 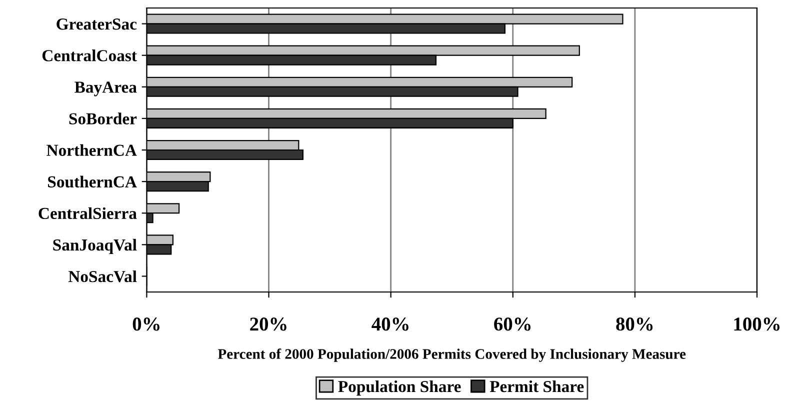 What do you see at coordinates (87, 213) in the screenshot?
I see `y-tick-label: CentralSierra` at bounding box center [87, 213].